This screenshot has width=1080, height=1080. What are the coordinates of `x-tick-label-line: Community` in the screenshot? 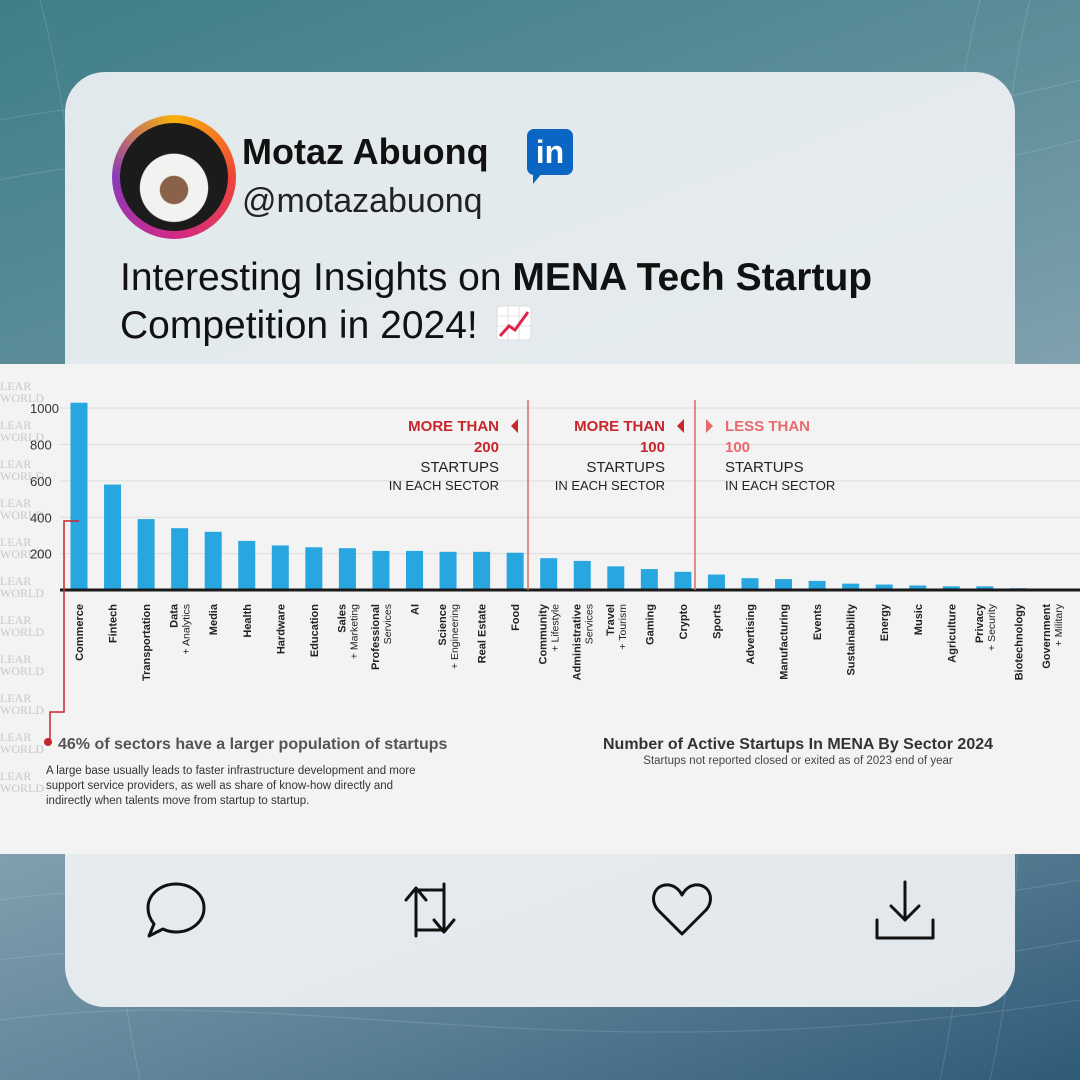 It's located at (544, 633).